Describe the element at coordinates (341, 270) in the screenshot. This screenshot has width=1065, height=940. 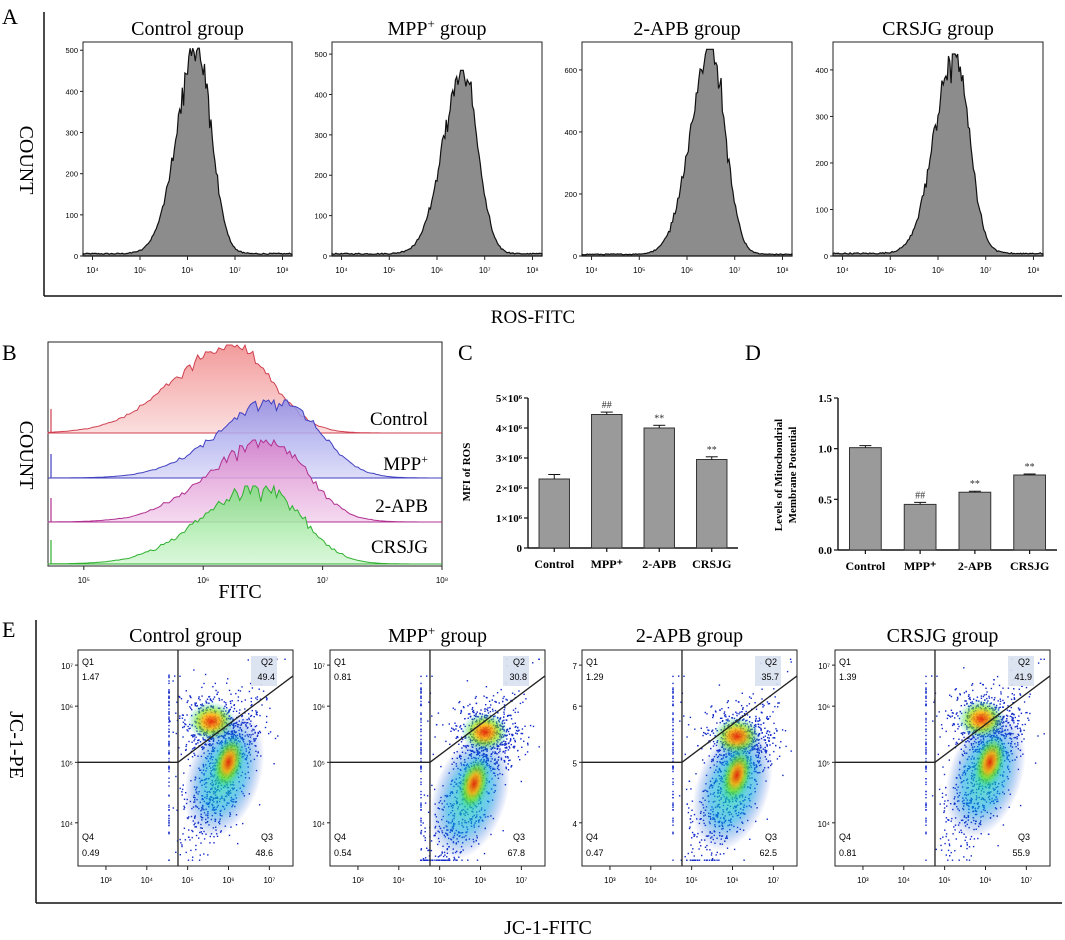
I see `histogram-a-xtick-label: 10⁴` at that location.